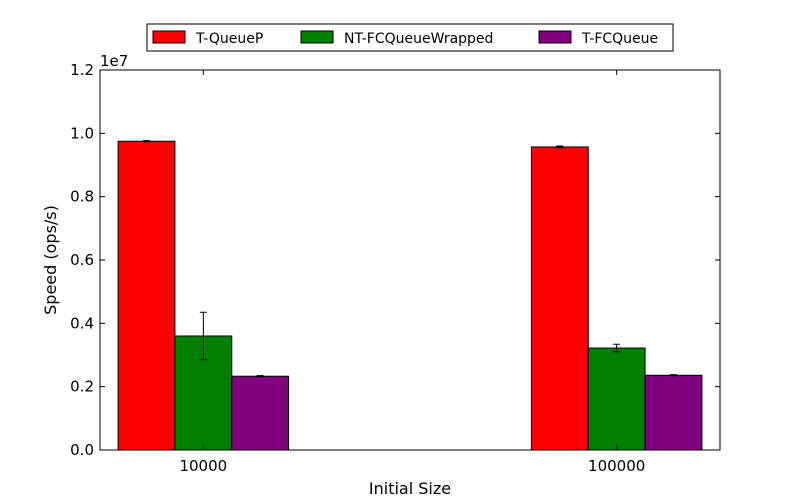  I want to click on x-tick-label: 100000, so click(616, 466).